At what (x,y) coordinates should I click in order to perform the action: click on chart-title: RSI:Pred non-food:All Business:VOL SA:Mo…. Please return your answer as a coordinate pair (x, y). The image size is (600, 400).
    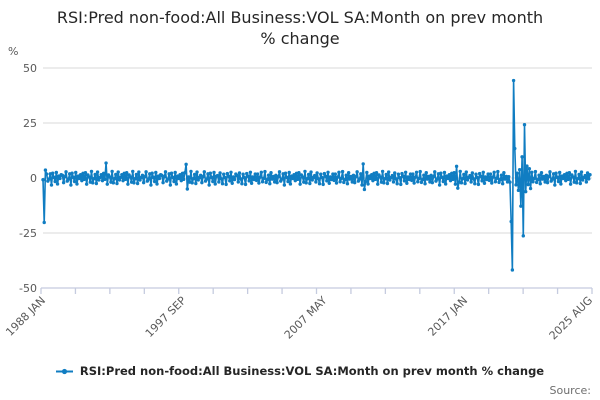
    Looking at the image, I should click on (300, 28).